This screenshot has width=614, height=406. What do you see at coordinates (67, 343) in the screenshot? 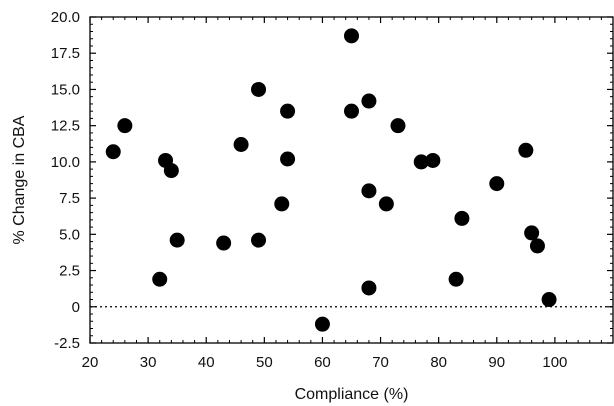
I see `y-tick-label: -2.5` at bounding box center [67, 343].